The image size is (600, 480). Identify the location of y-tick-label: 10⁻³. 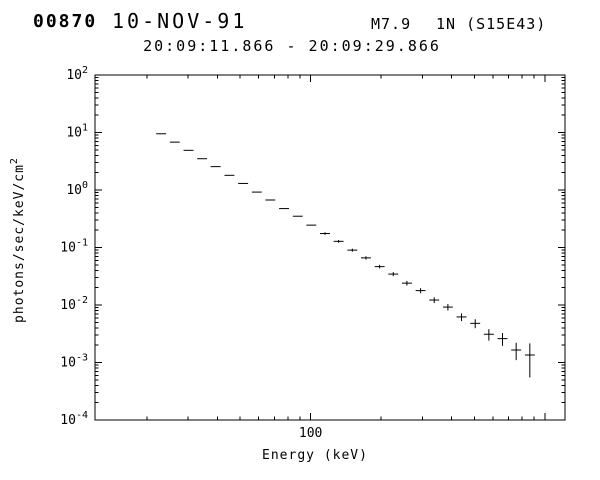
(74, 362).